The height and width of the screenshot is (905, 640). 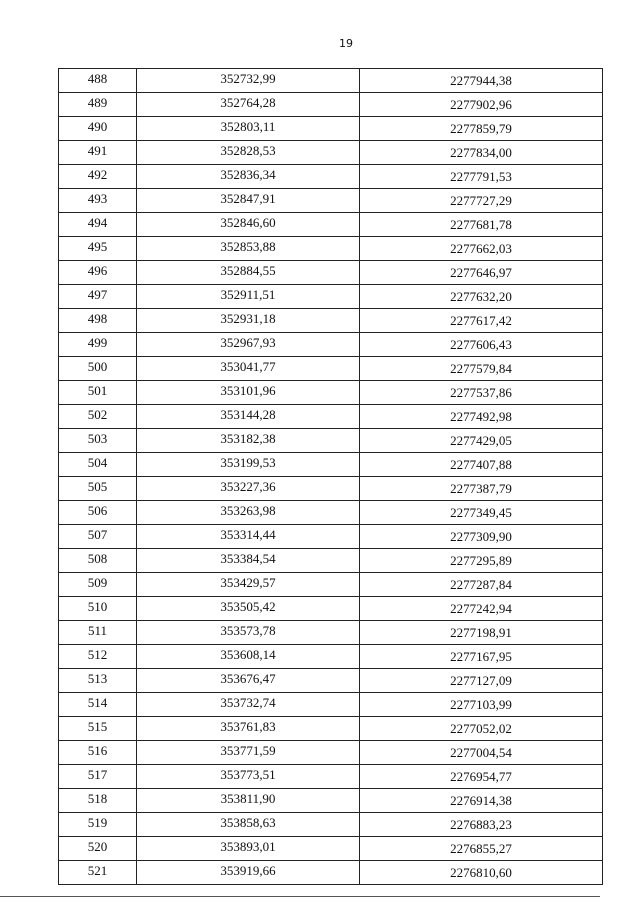 I want to click on point-number-cell: 515, so click(x=97, y=728).